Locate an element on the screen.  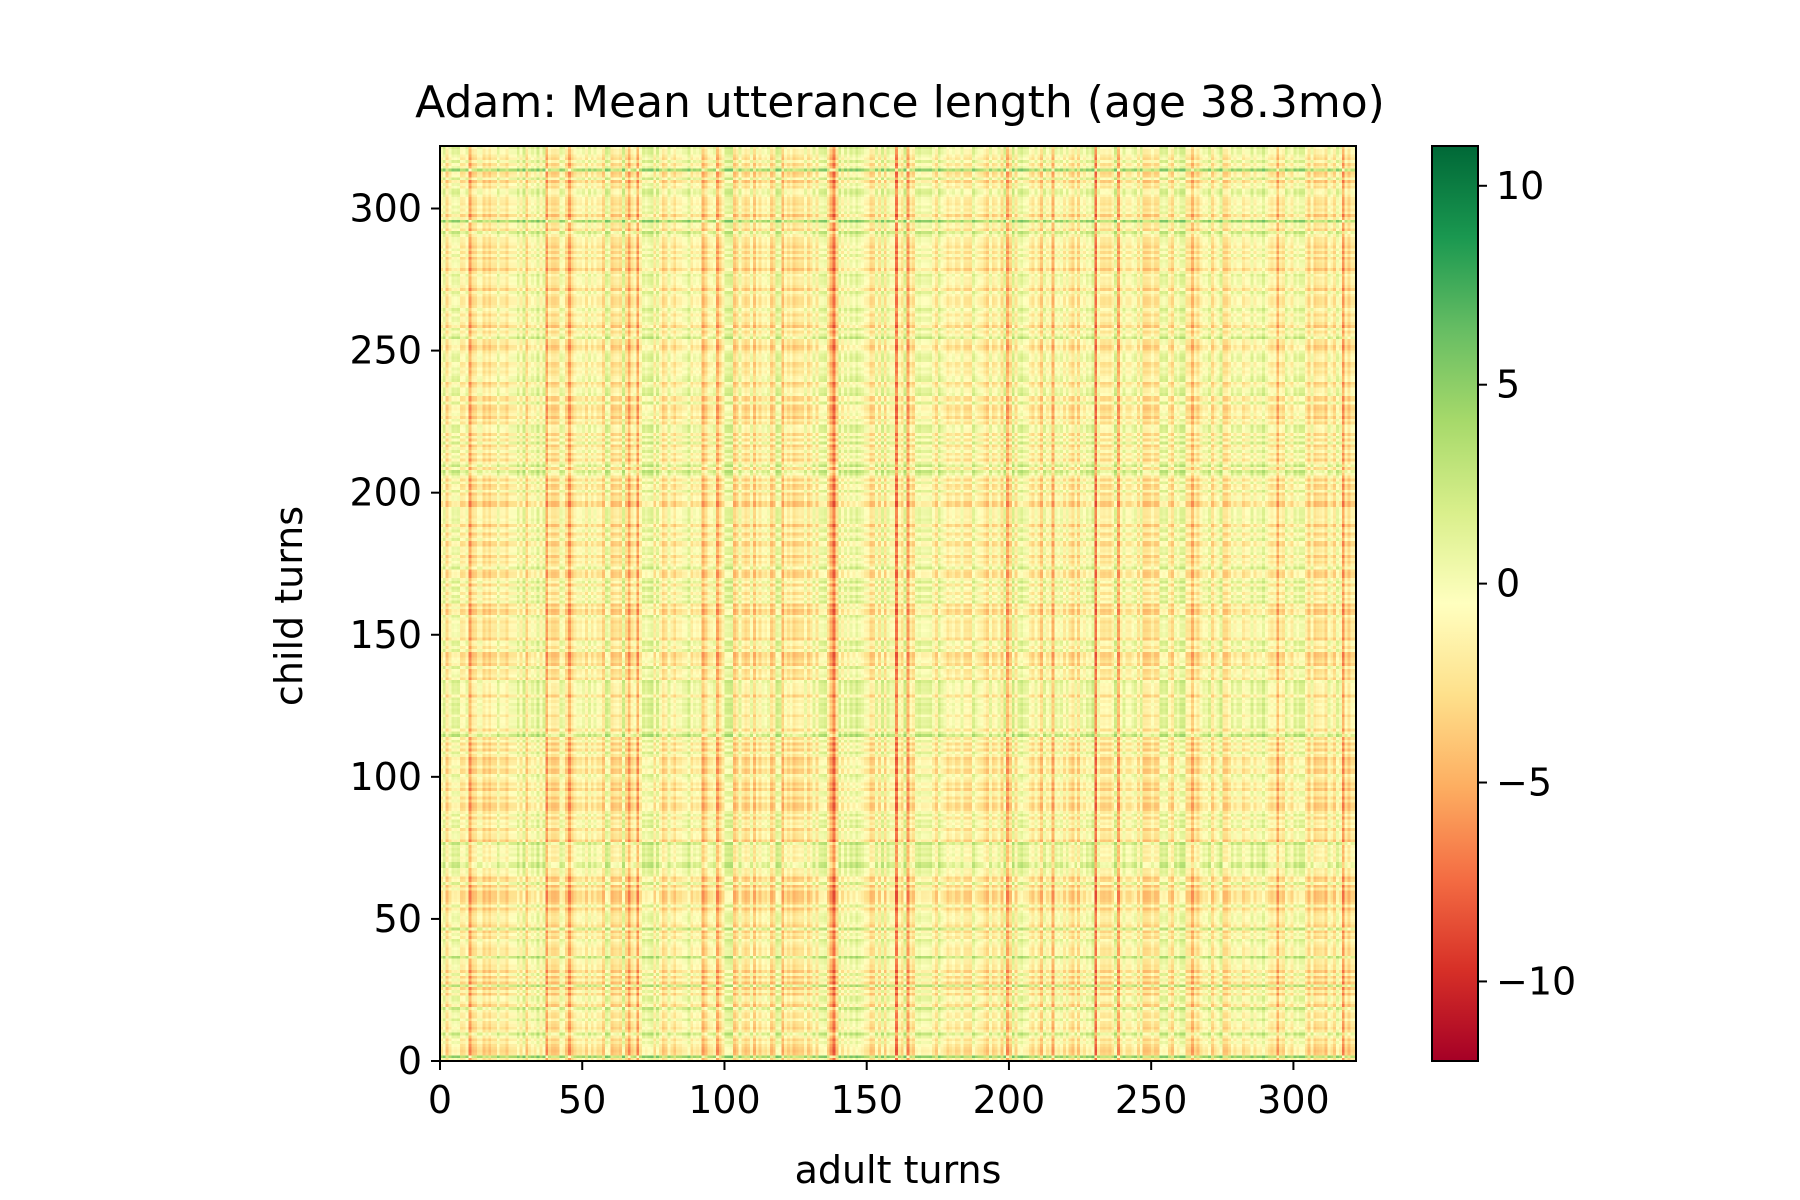
x-tick-label: 50 is located at coordinates (582, 1100).